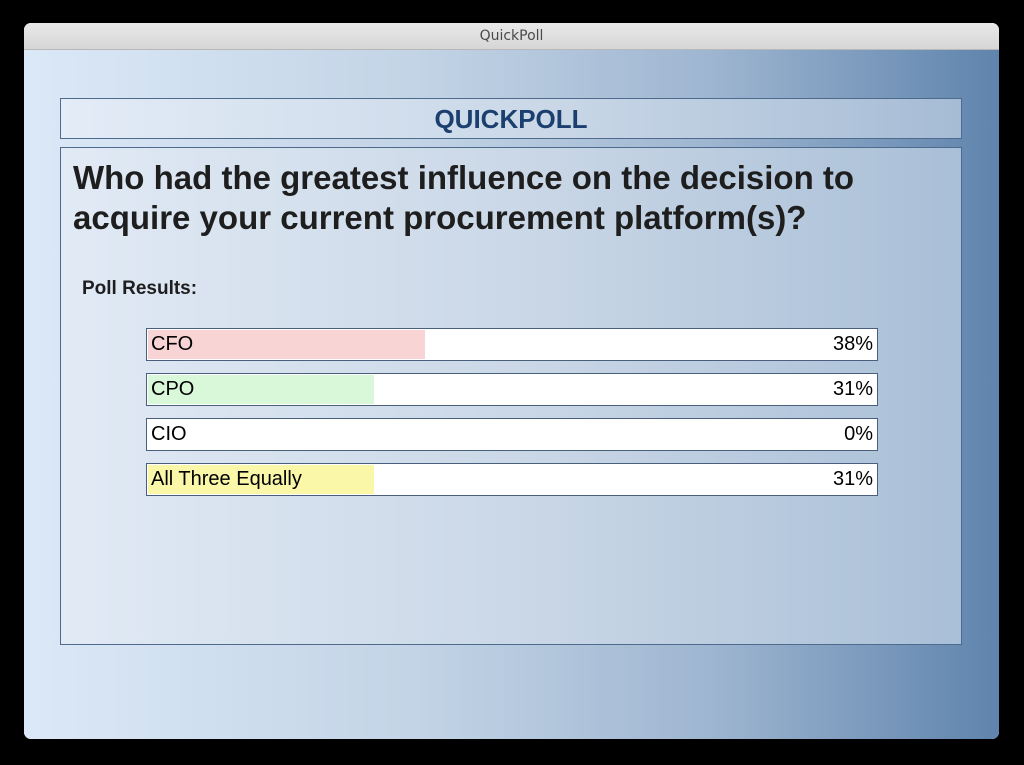  Describe the element at coordinates (512, 434) in the screenshot. I see `poll-result-row: CIO 0%` at that location.